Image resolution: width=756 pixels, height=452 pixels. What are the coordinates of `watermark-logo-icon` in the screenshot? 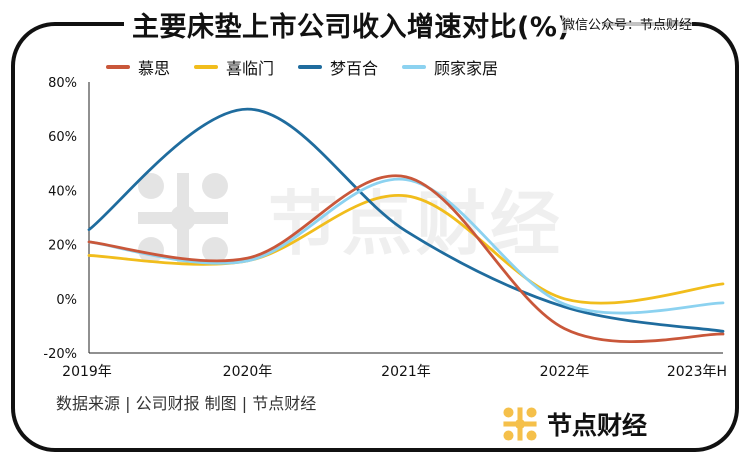 It's located at (183, 218).